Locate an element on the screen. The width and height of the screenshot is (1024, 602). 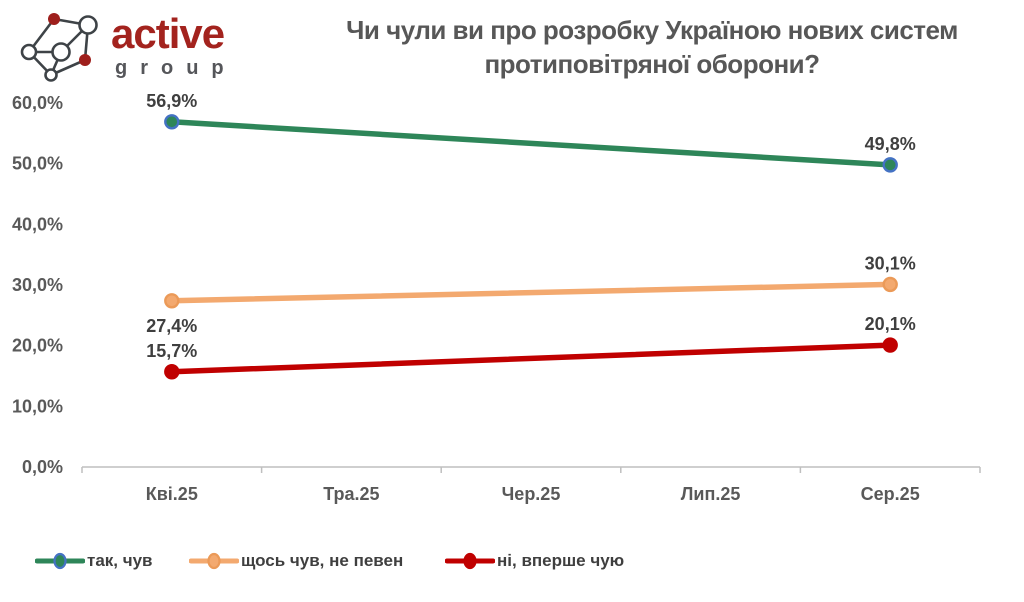
svg-text: 50,0% is located at coordinates (37, 164).